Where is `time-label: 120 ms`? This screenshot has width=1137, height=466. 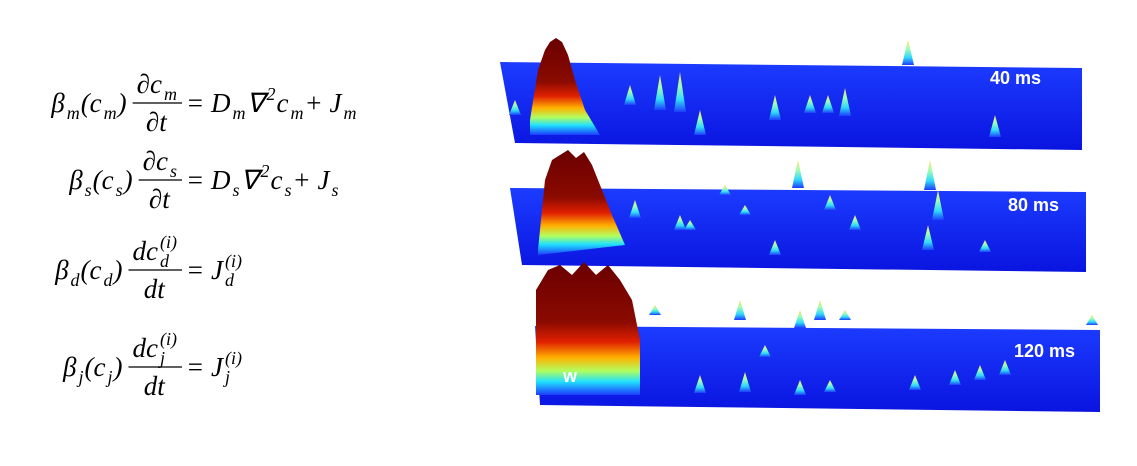
time-label: 120 ms is located at coordinates (1044, 351).